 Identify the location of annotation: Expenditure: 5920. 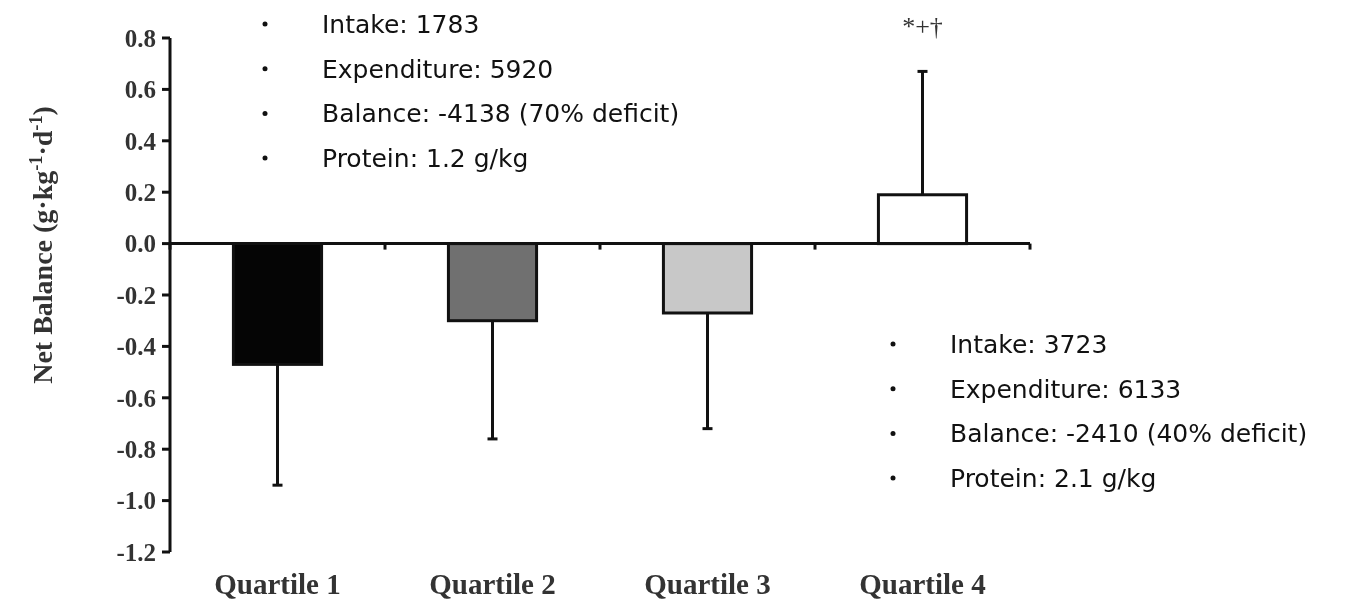
(438, 69).